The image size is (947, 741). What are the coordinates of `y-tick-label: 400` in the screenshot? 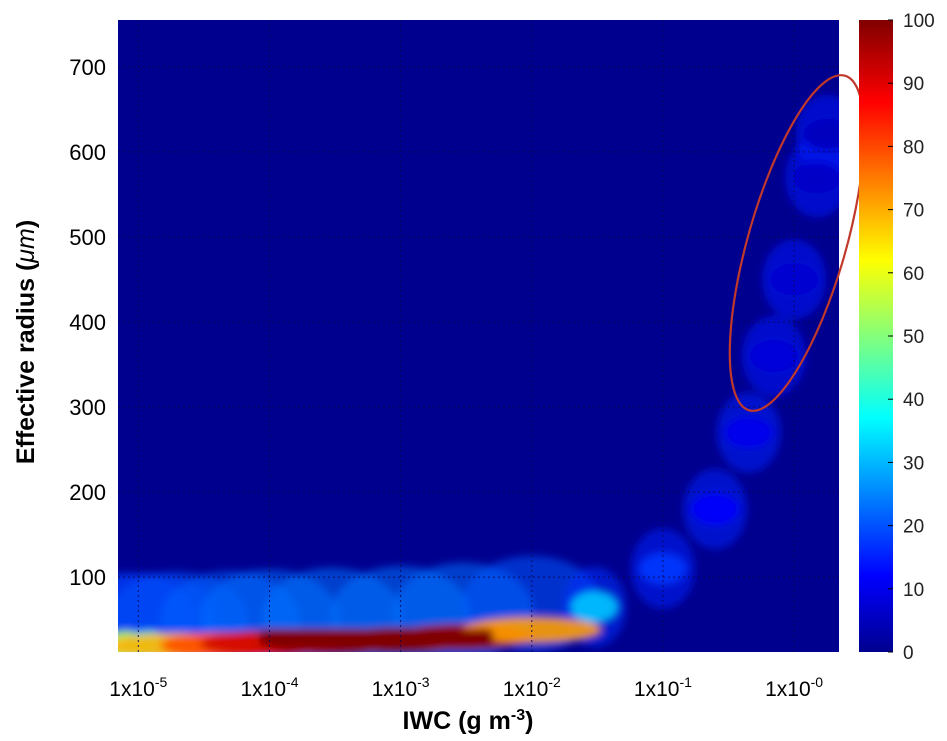 It's located at (87, 322).